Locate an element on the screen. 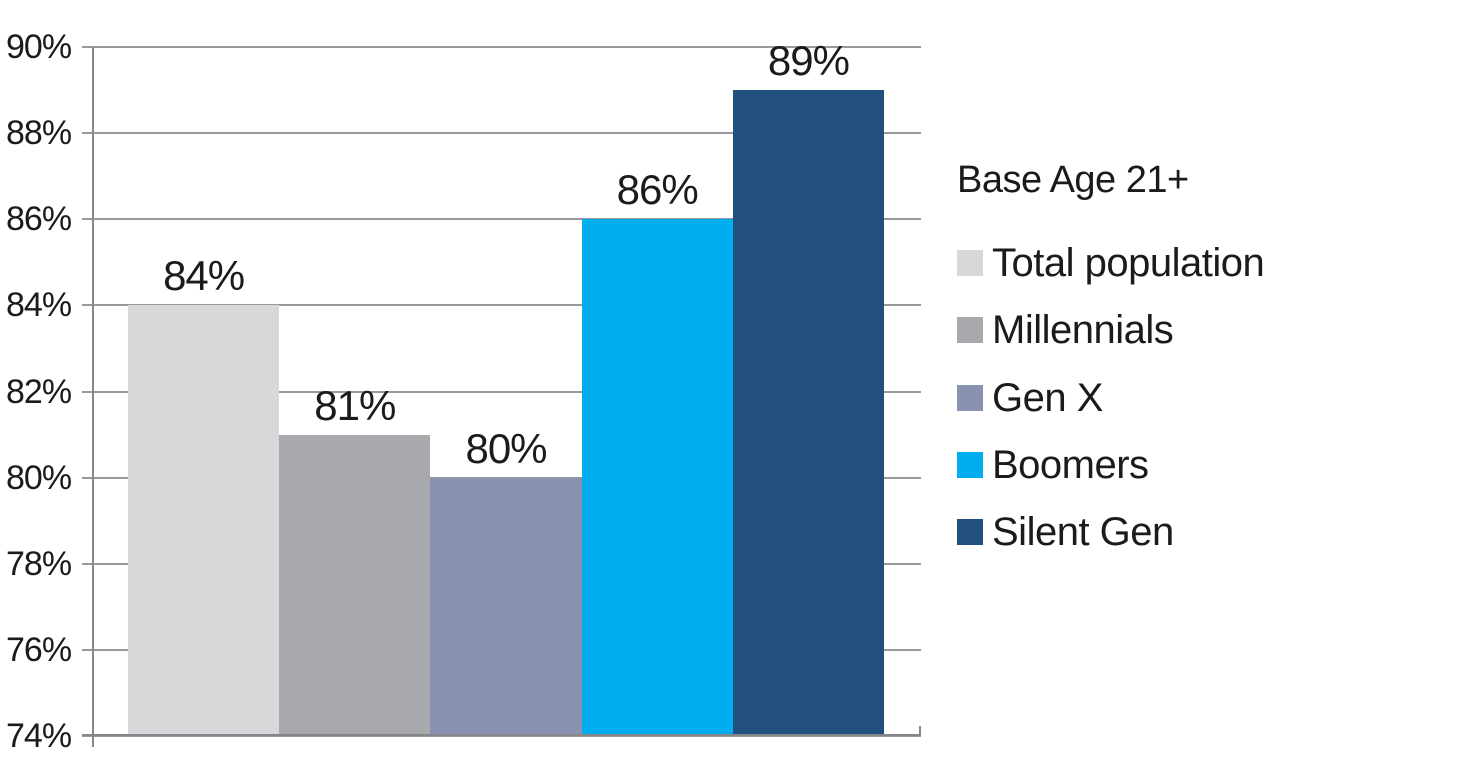 Image resolution: width=1480 pixels, height=764 pixels. legend-item-total-population: Total population is located at coordinates (1111, 263).